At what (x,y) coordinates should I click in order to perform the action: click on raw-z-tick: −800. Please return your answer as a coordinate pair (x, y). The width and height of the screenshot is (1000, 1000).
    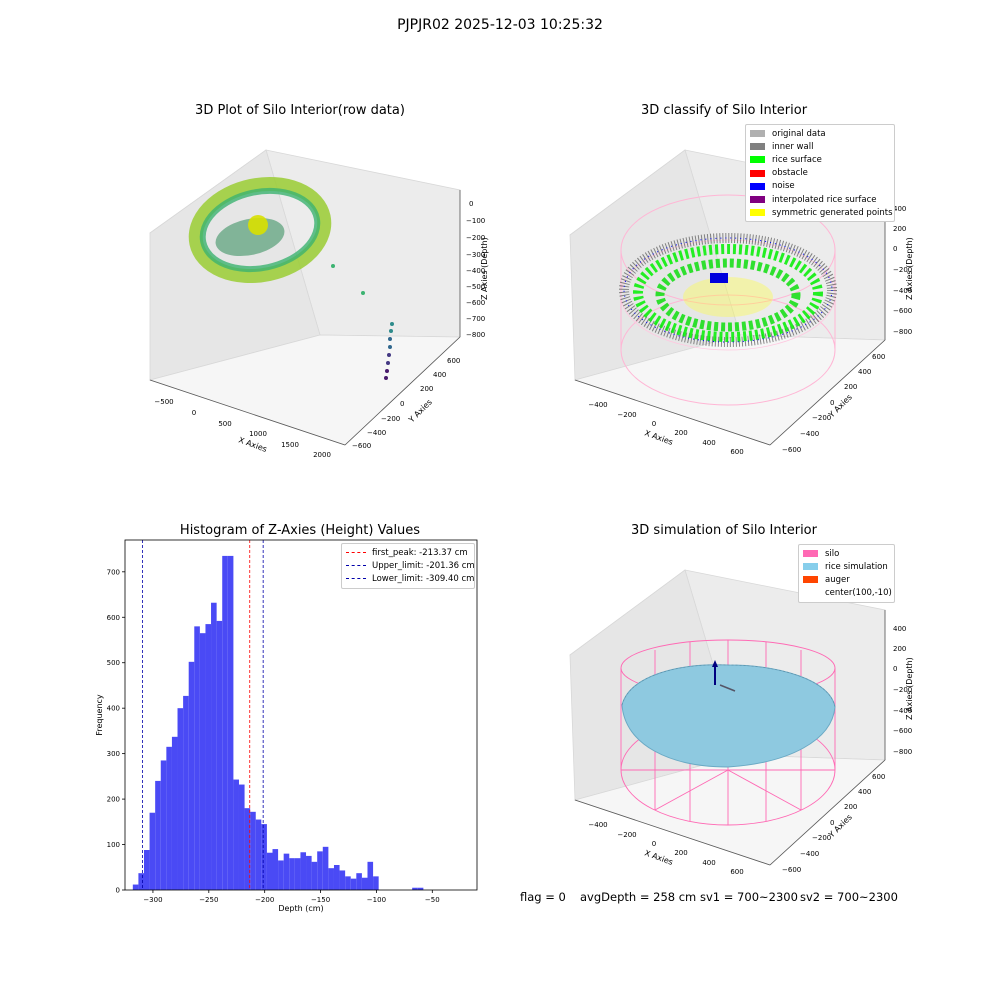
    Looking at the image, I should click on (475, 335).